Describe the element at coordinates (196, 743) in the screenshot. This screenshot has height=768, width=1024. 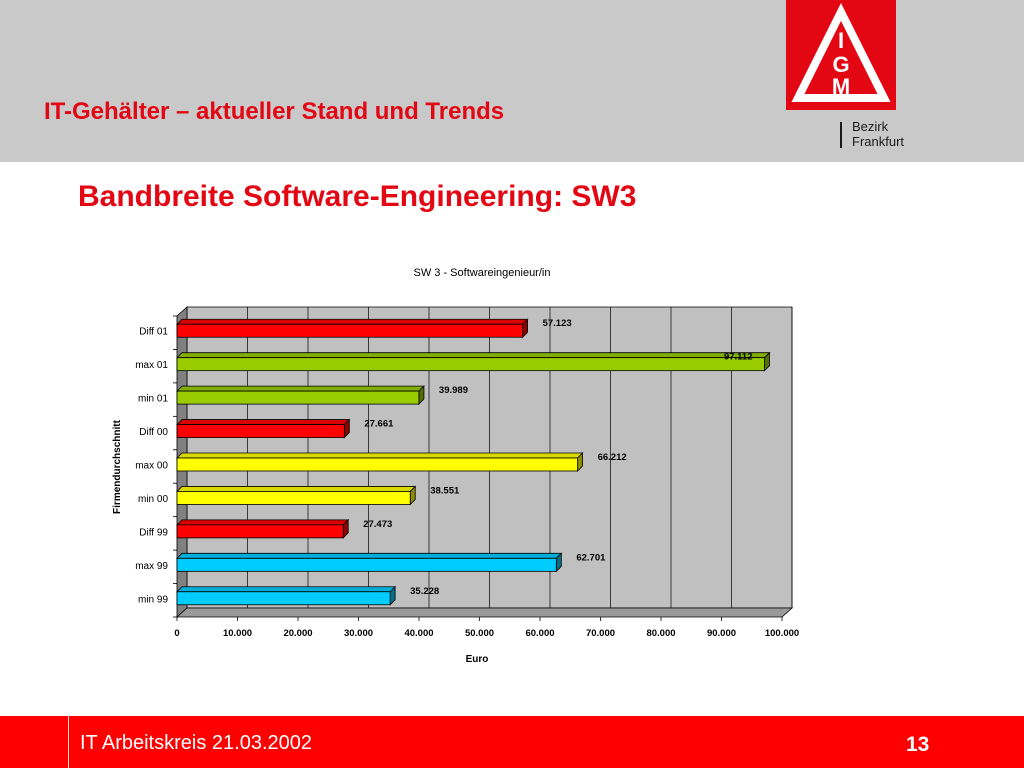
I see `footer-text: IT Arbeitskreis 21.03.2002` at that location.